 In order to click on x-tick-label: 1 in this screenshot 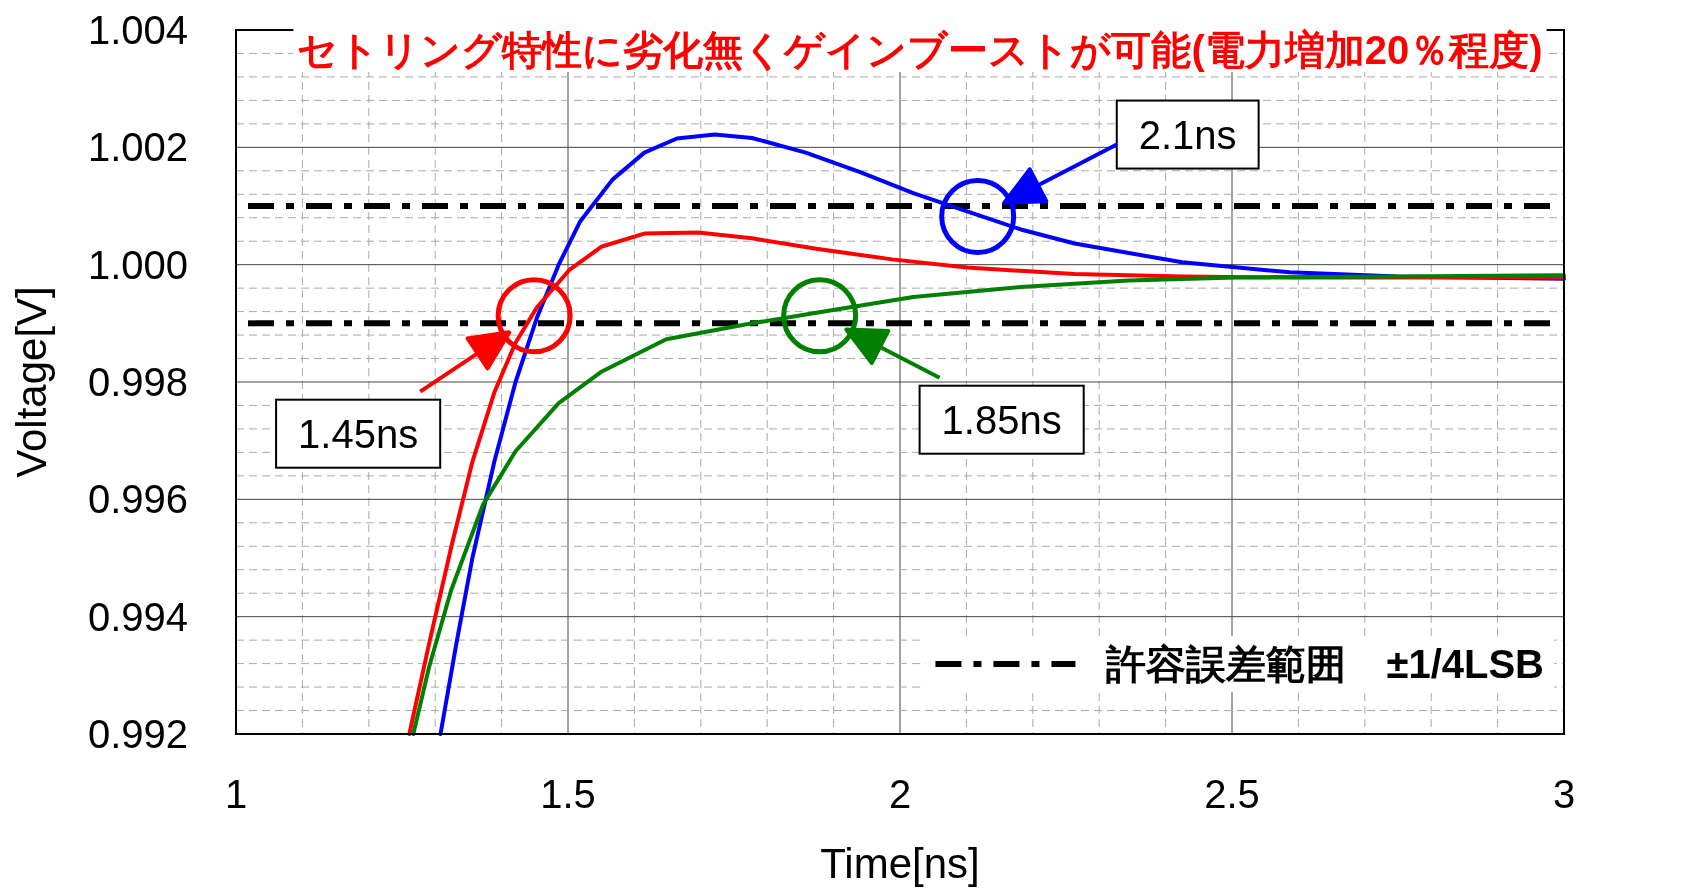, I will do `click(236, 794)`.